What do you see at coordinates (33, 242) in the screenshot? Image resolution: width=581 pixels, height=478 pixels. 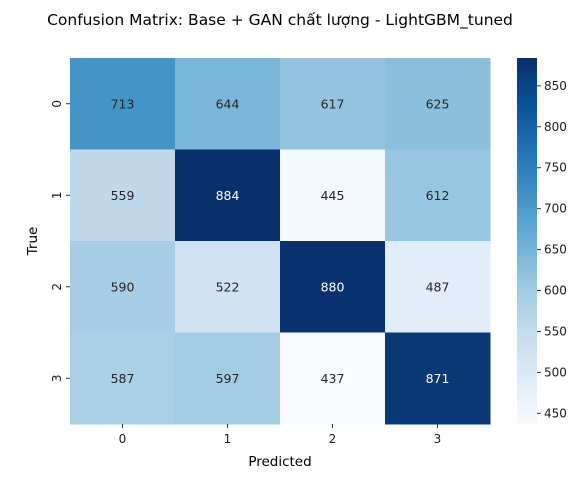 I see `y-axis-label: True` at bounding box center [33, 242].